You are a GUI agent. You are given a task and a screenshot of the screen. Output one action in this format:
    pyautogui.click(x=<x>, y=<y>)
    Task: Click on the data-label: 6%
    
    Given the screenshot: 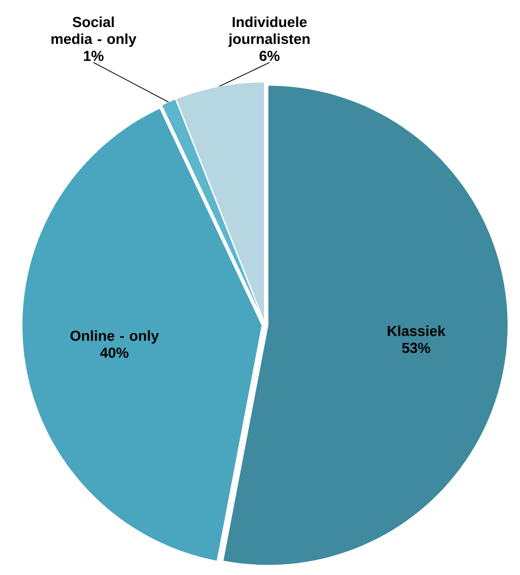 What is the action you would take?
    pyautogui.click(x=270, y=55)
    